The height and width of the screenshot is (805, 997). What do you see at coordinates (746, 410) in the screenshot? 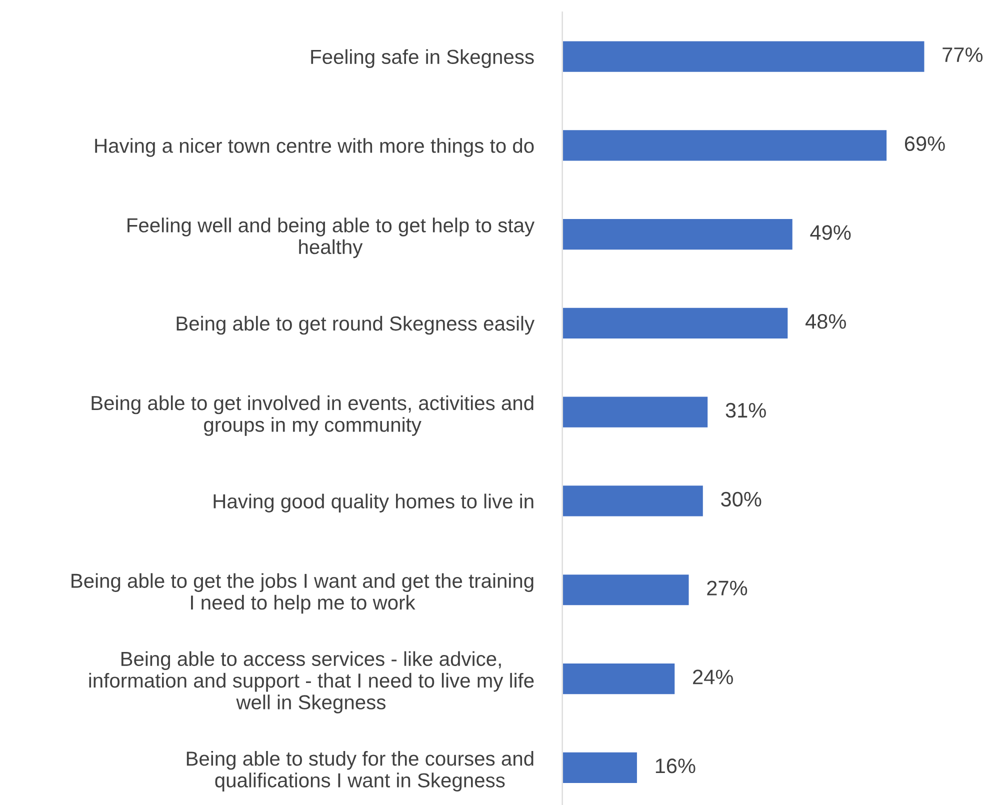
I see `data-label: 31%` at bounding box center [746, 410].